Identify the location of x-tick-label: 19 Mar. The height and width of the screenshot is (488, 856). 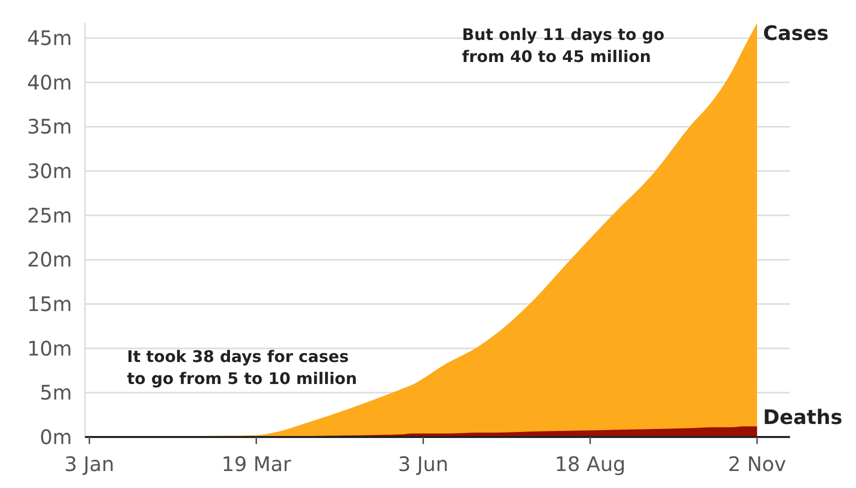
(257, 464).